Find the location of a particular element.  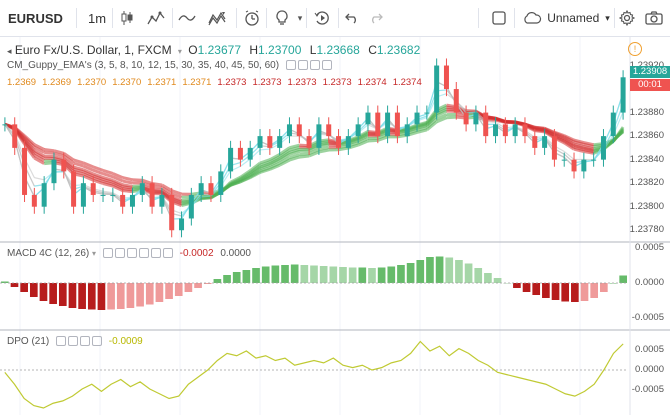

down-icon is located at coordinates (167, 253).